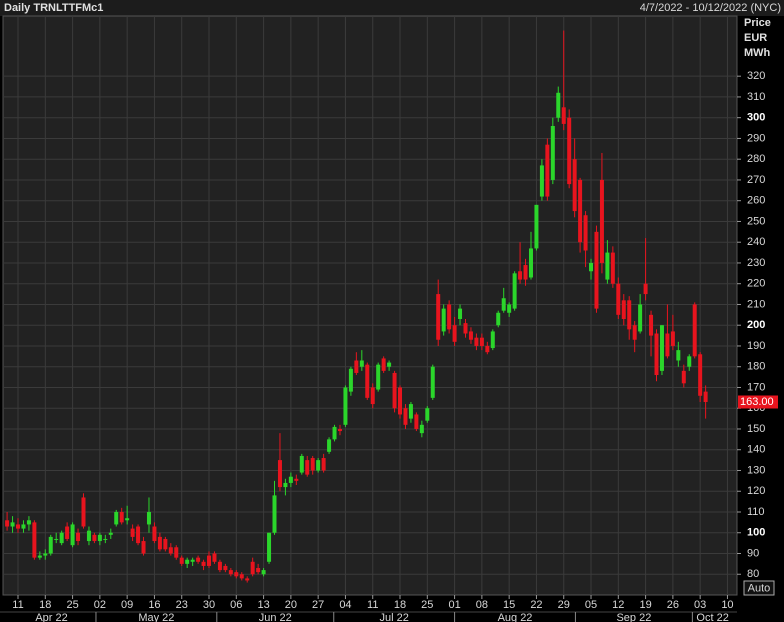 The width and height of the screenshot is (784, 622). Describe the element at coordinates (727, 605) in the screenshot. I see `x-tick-label: 10` at that location.